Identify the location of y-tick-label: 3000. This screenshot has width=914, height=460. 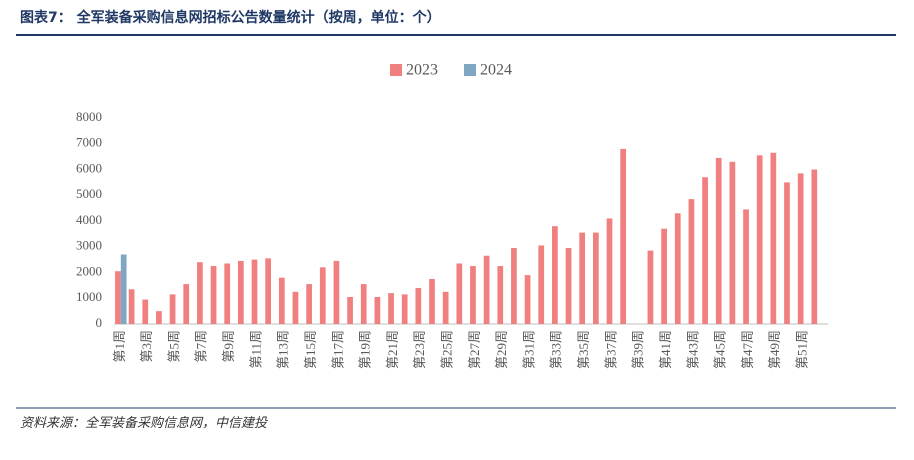
(89, 245).